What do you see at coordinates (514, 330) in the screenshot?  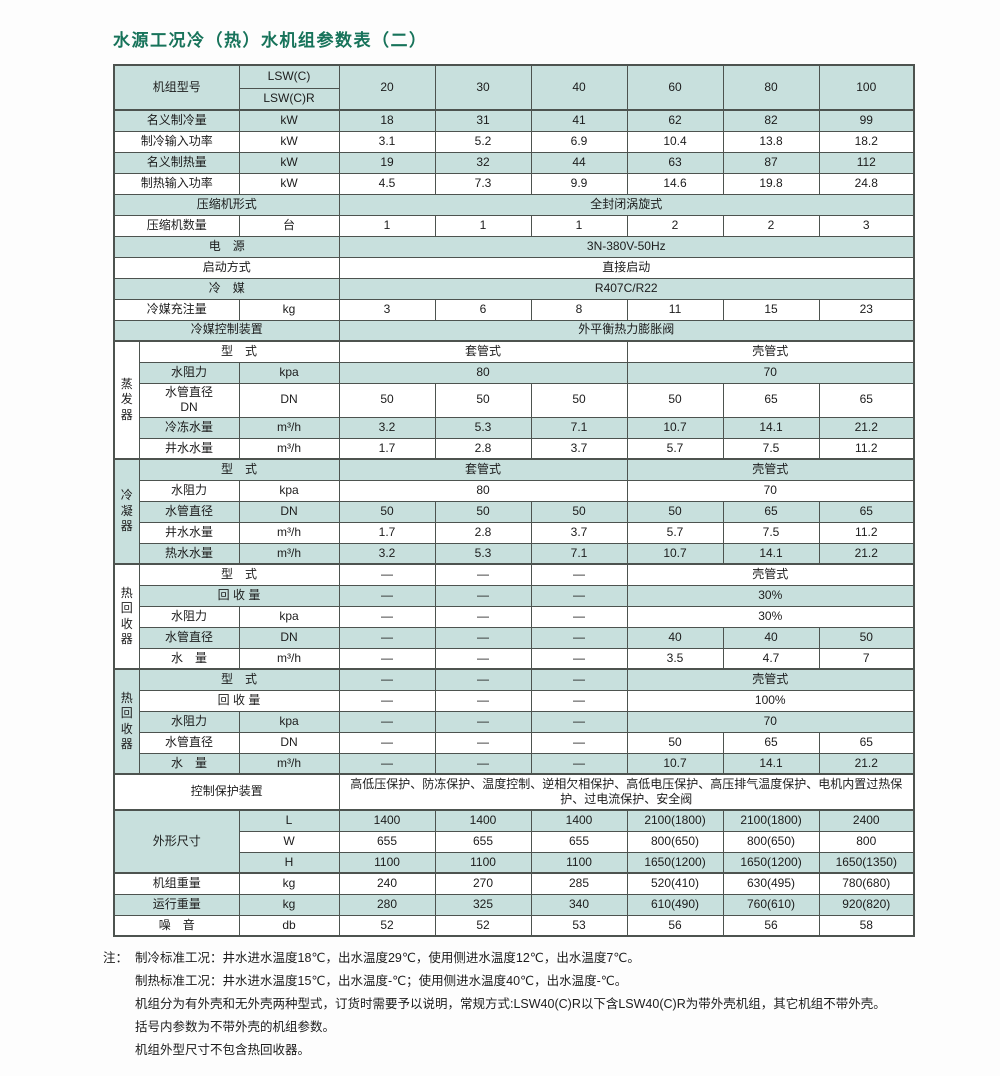 I see `table-row: 冷媒控制装置 外平衡热力膨胀阀` at bounding box center [514, 330].